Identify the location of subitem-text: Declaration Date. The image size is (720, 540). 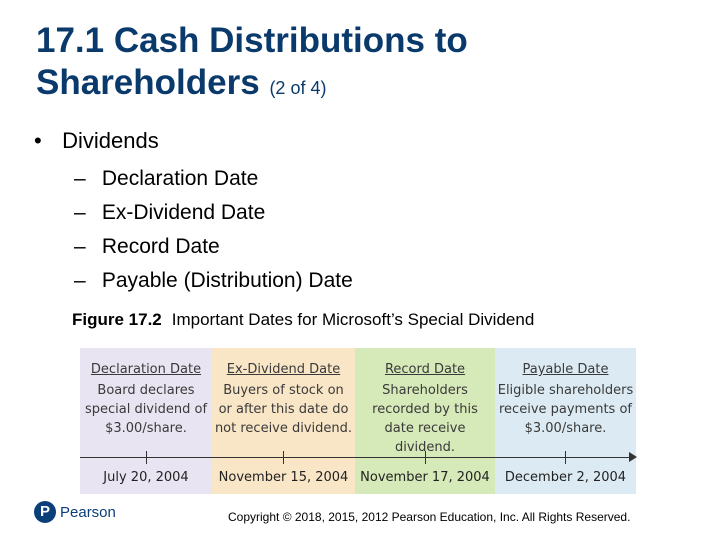
(180, 178).